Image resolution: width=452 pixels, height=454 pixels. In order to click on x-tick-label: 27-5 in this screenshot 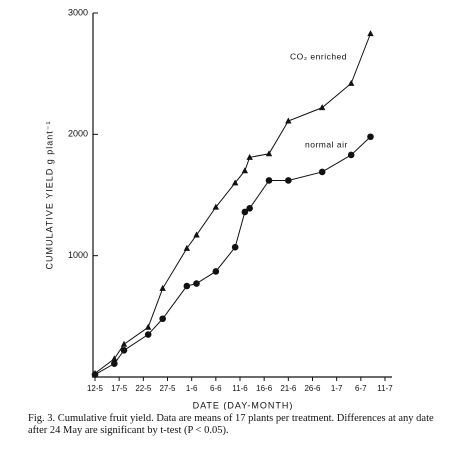, I will do `click(167, 388)`.